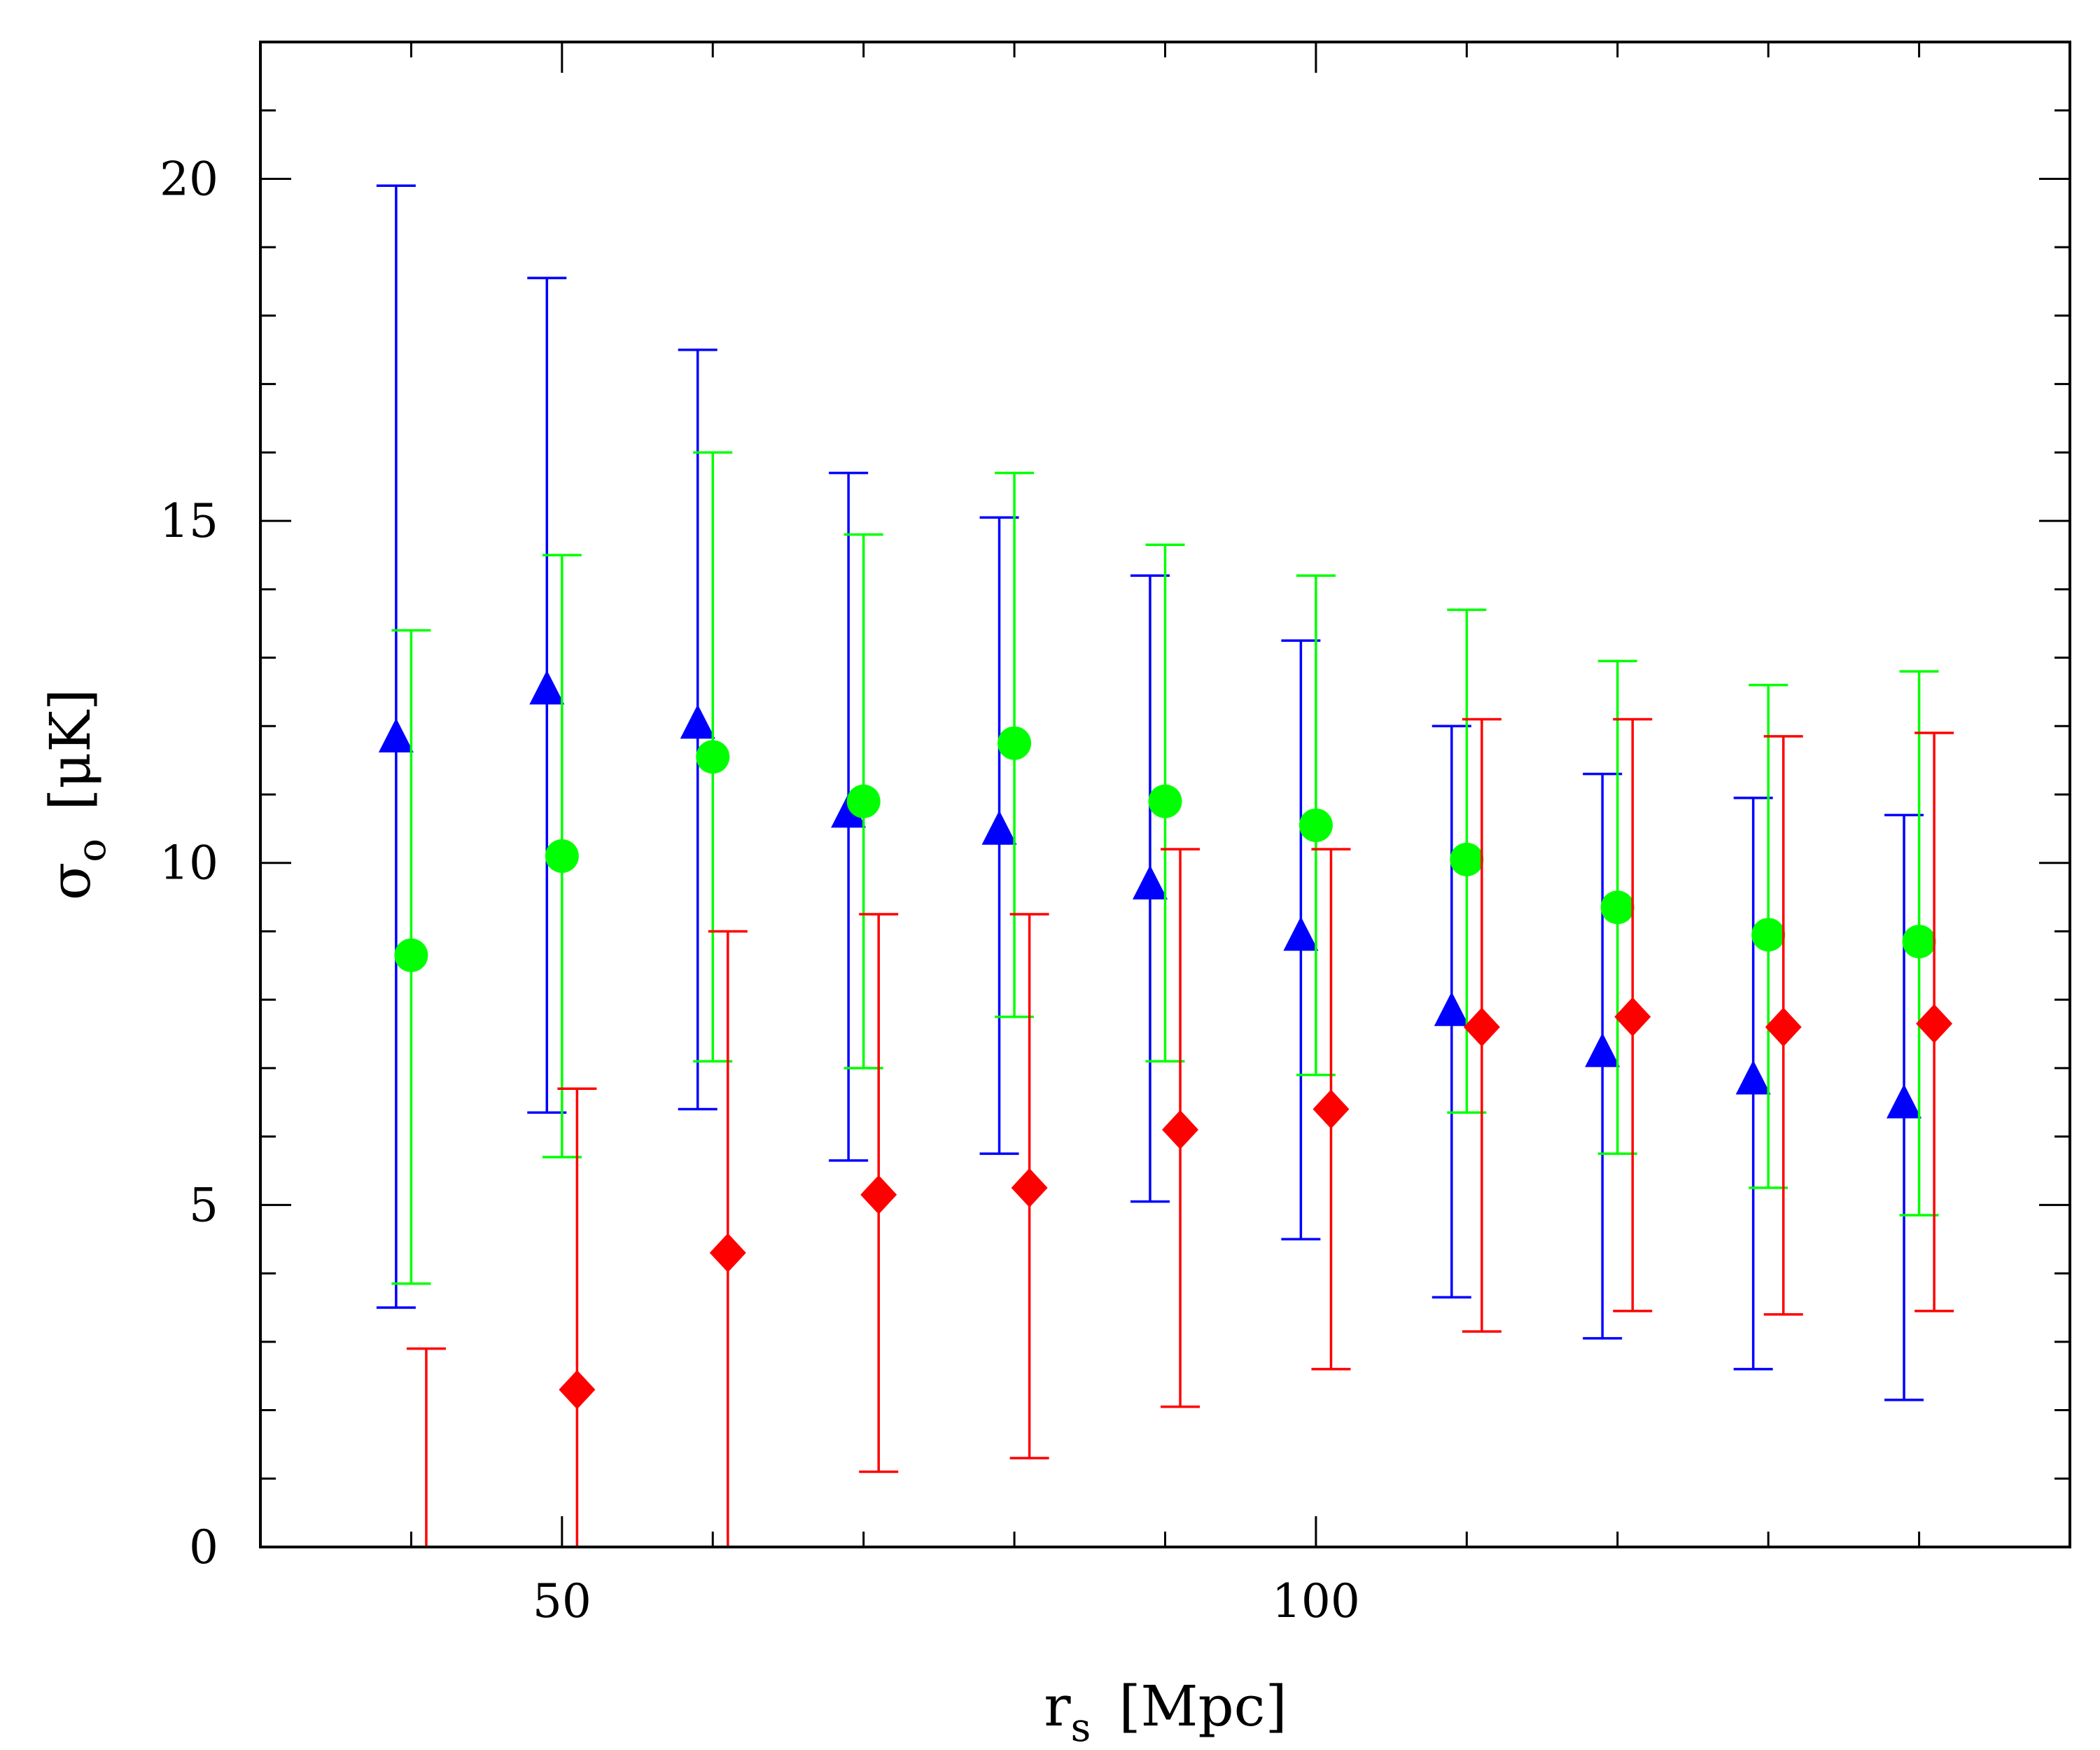 This screenshot has width=2100, height=1750. What do you see at coordinates (1316, 1601) in the screenshot?
I see `x-tick-label: 100` at bounding box center [1316, 1601].